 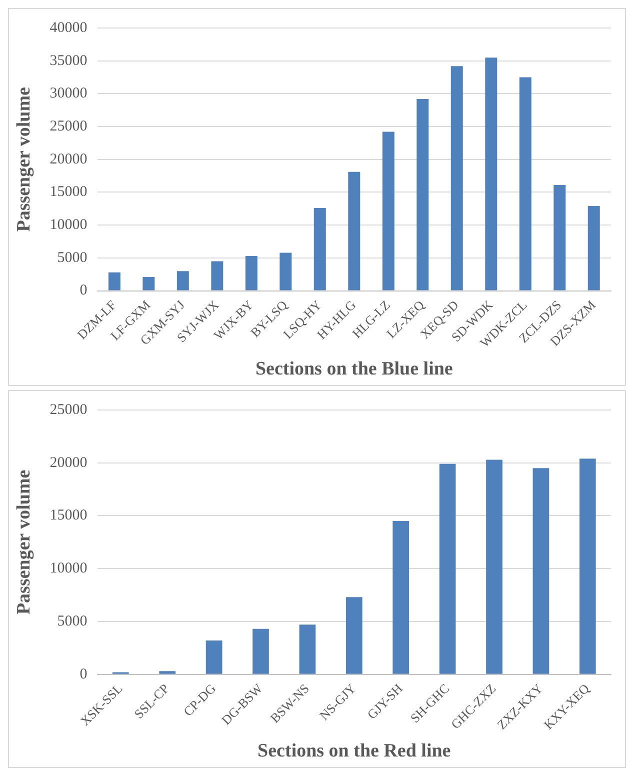 I want to click on y-tick-label: 35000, so click(x=69, y=60).